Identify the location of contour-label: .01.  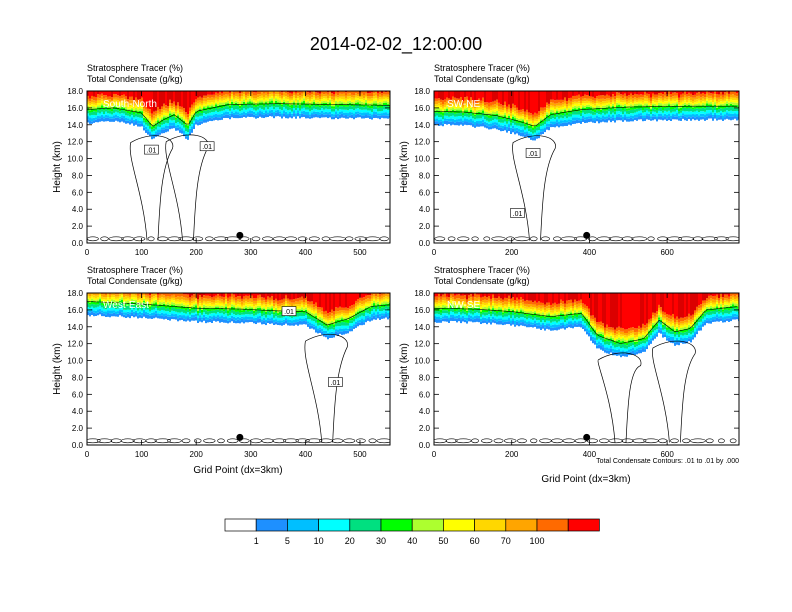
(152, 151).